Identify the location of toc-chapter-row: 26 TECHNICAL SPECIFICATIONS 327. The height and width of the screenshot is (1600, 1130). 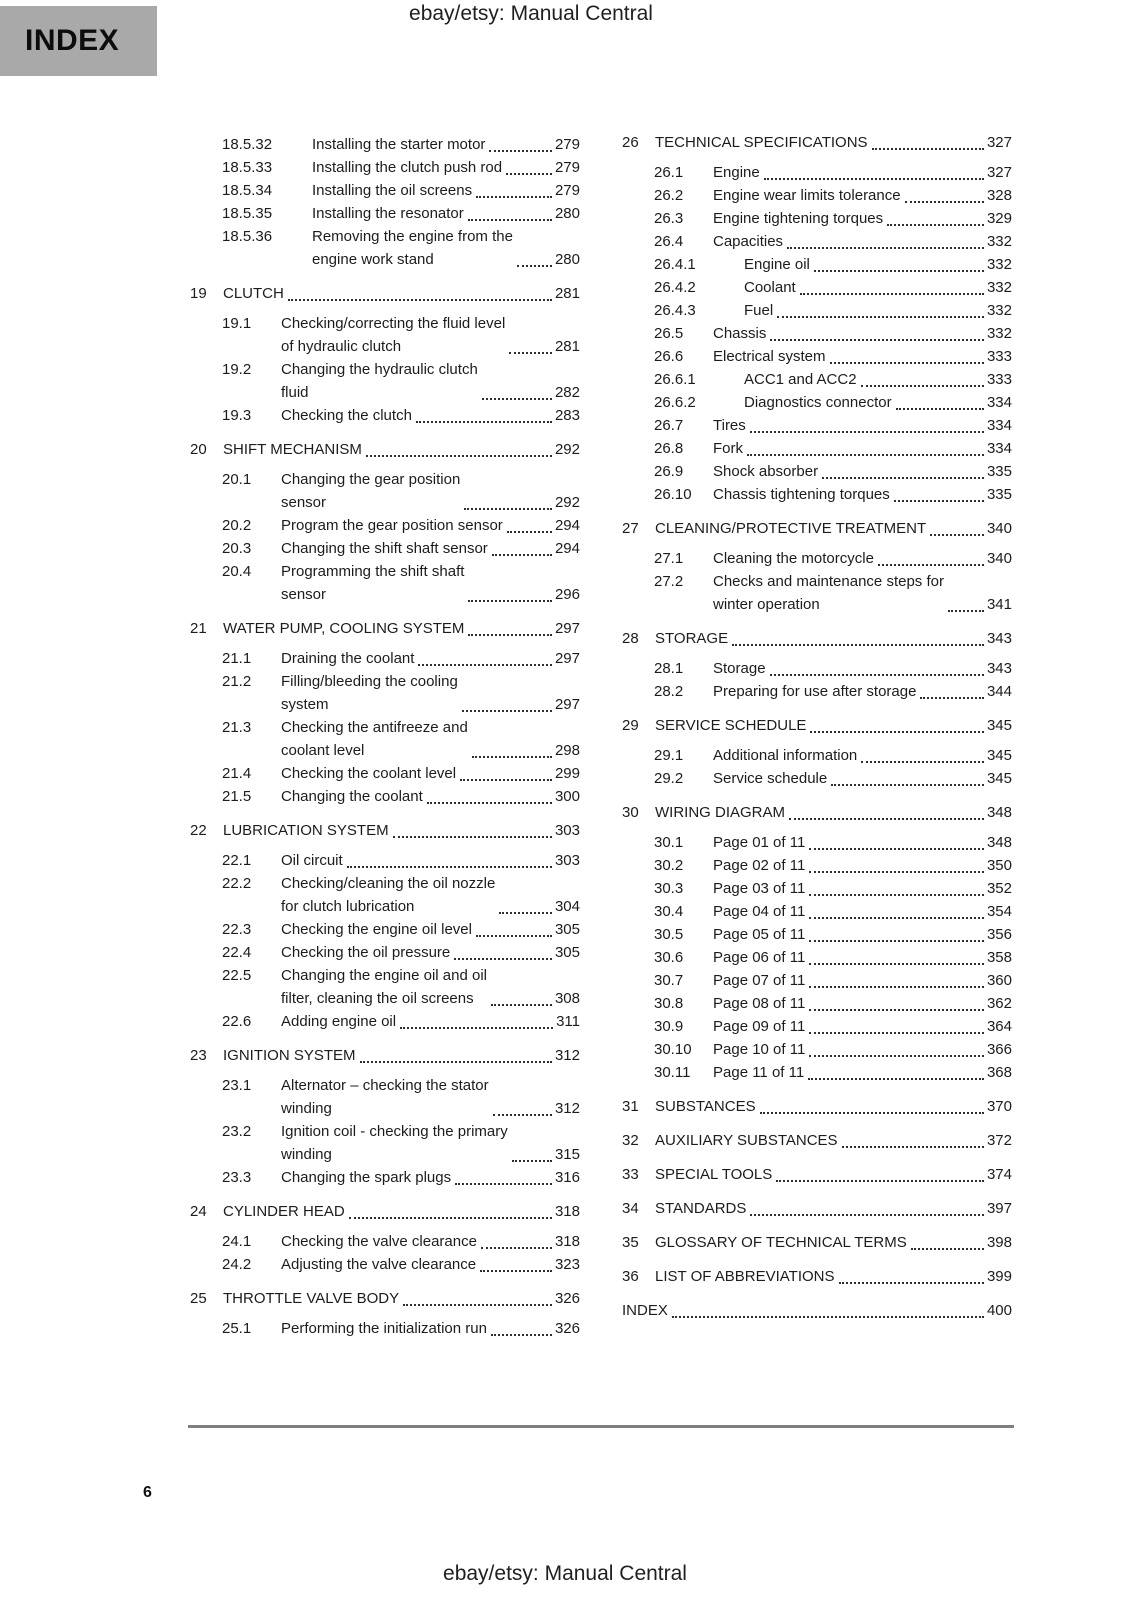
(817, 142).